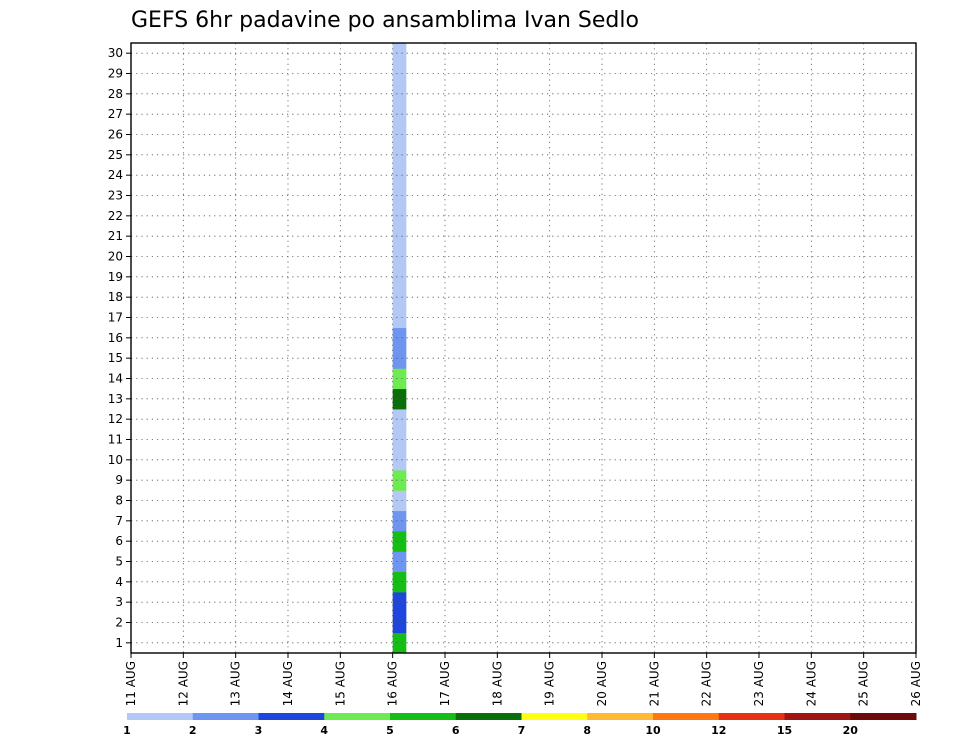  I want to click on colorbar-label: 15, so click(784, 730).